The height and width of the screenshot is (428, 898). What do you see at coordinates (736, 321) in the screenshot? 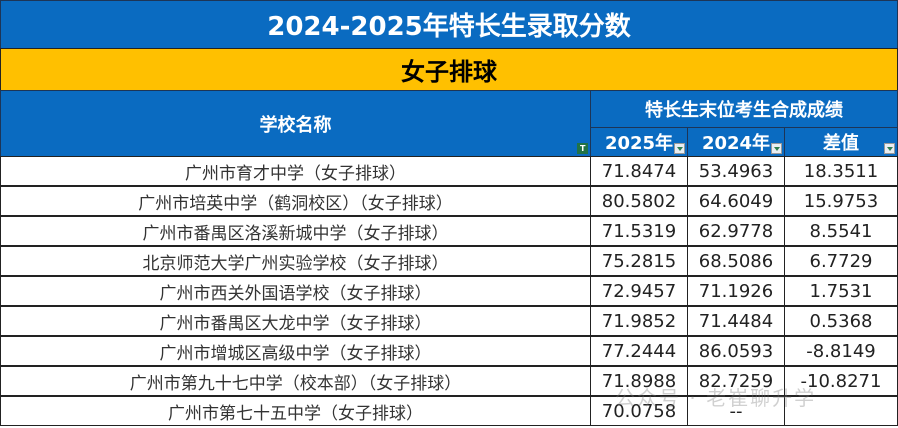
I see `score-2024-cell: 71.4484` at bounding box center [736, 321].